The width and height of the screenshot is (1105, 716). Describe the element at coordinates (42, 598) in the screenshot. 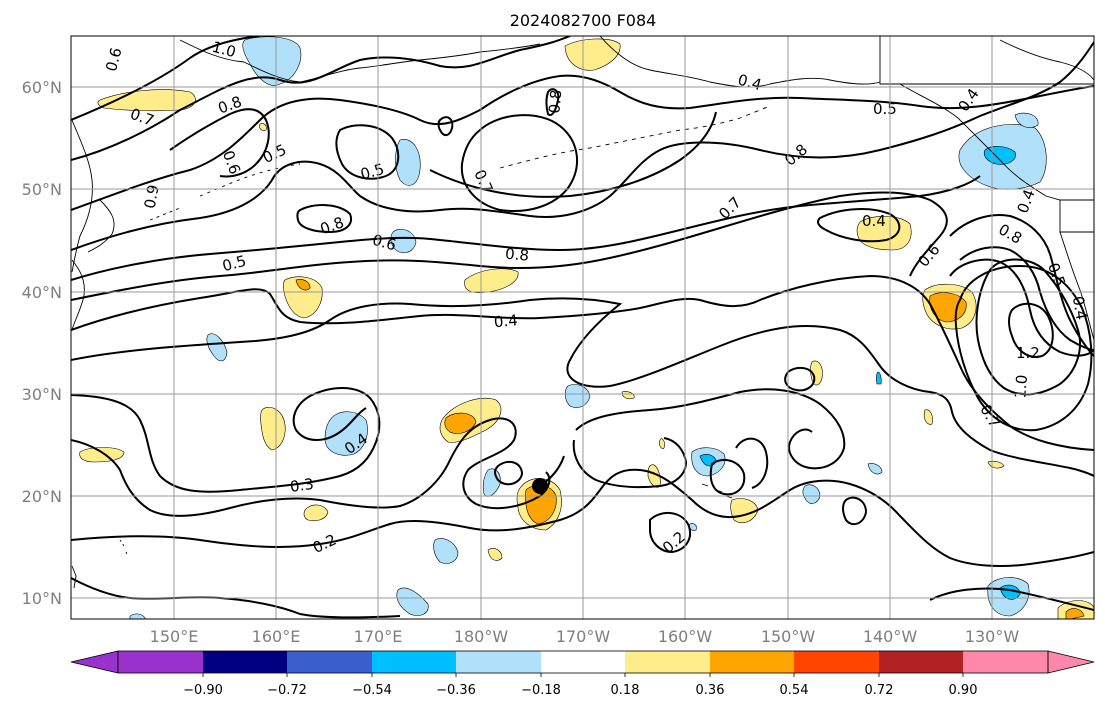

I see `lat-label: 10°N` at that location.